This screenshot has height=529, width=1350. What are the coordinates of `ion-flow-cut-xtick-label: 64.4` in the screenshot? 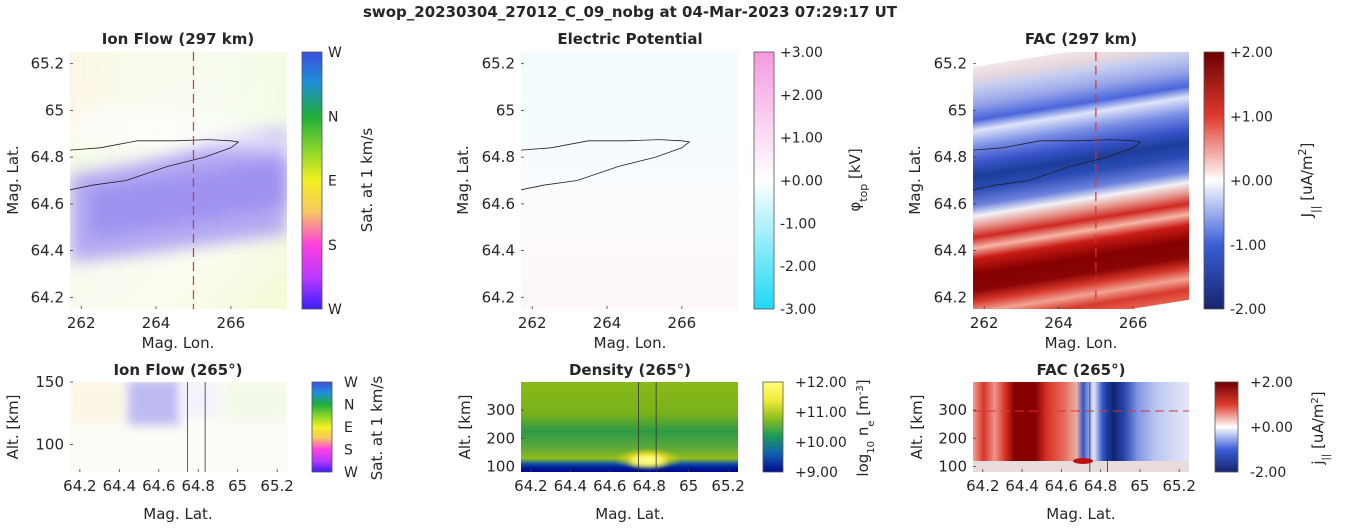 It's located at (119, 486).